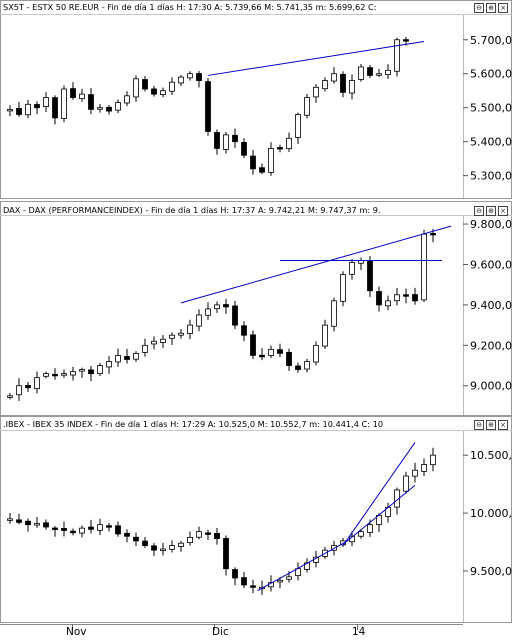 The width and height of the screenshot is (512, 644). What do you see at coordinates (76, 632) in the screenshot?
I see `x-axis-label-nov: Nov` at bounding box center [76, 632].